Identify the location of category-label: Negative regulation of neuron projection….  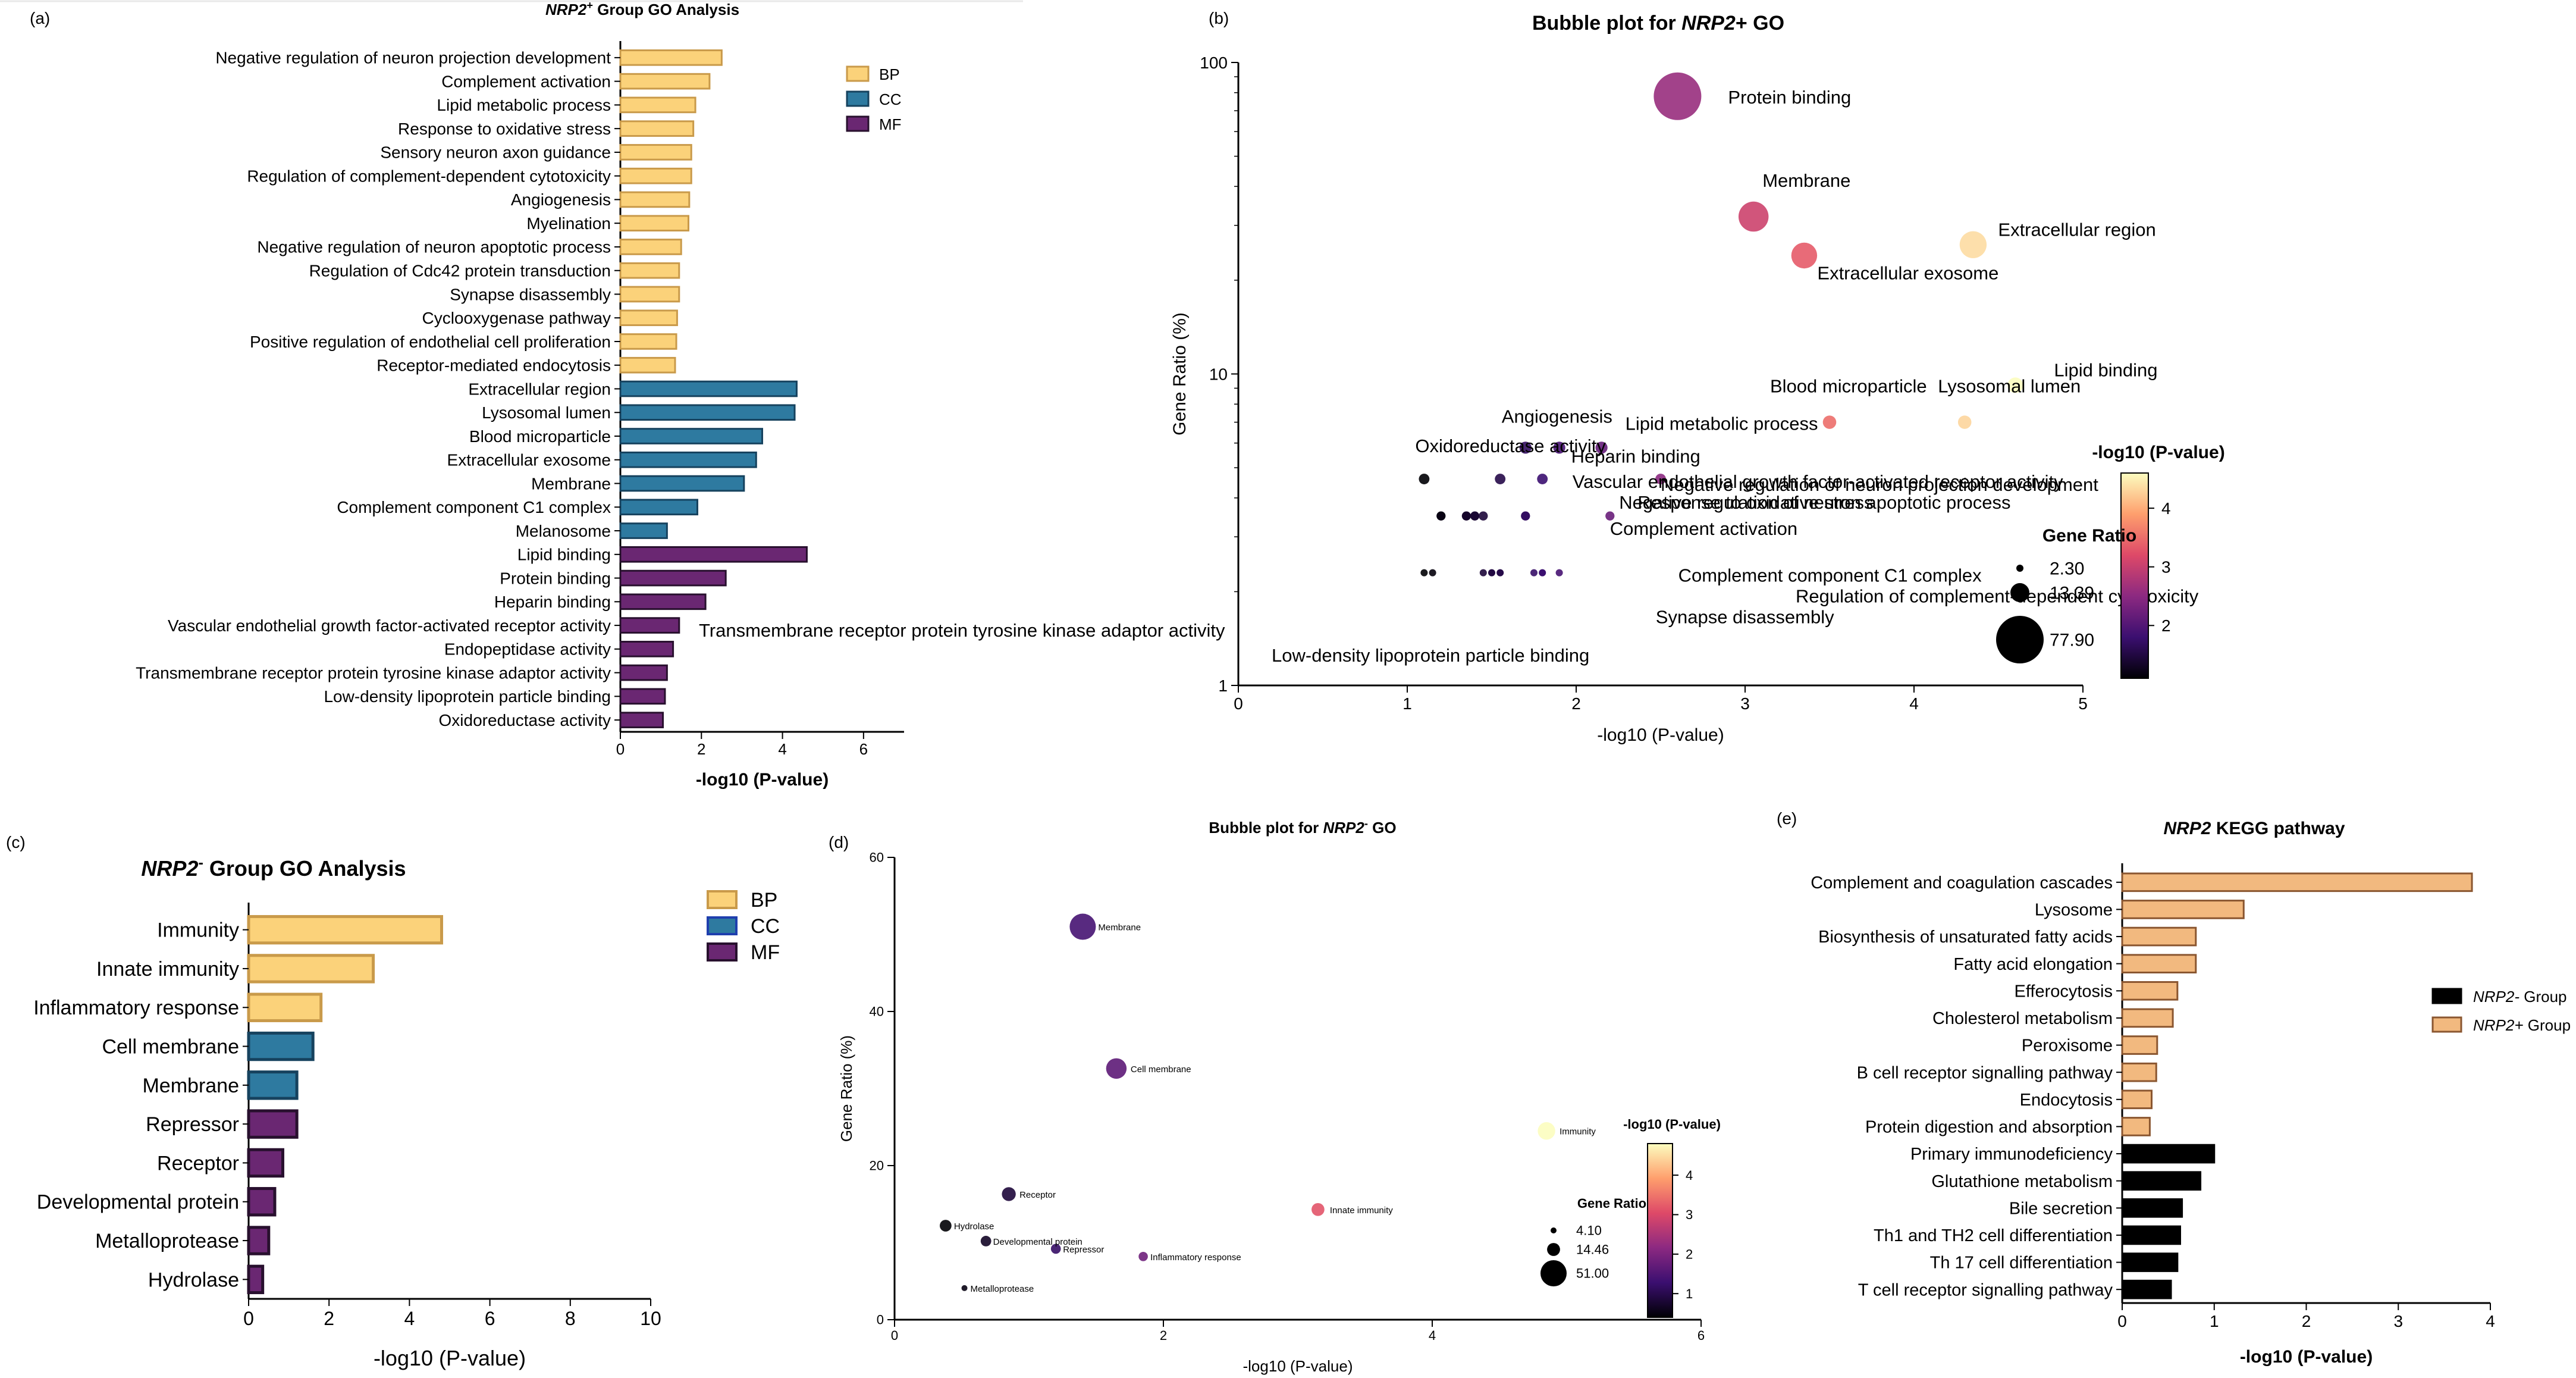
(413, 58).